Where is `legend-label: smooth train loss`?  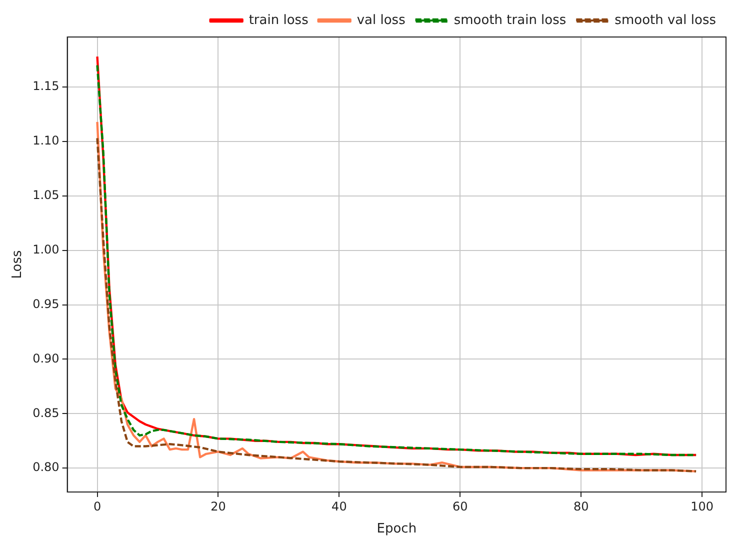 legend-label: smooth train loss is located at coordinates (510, 20).